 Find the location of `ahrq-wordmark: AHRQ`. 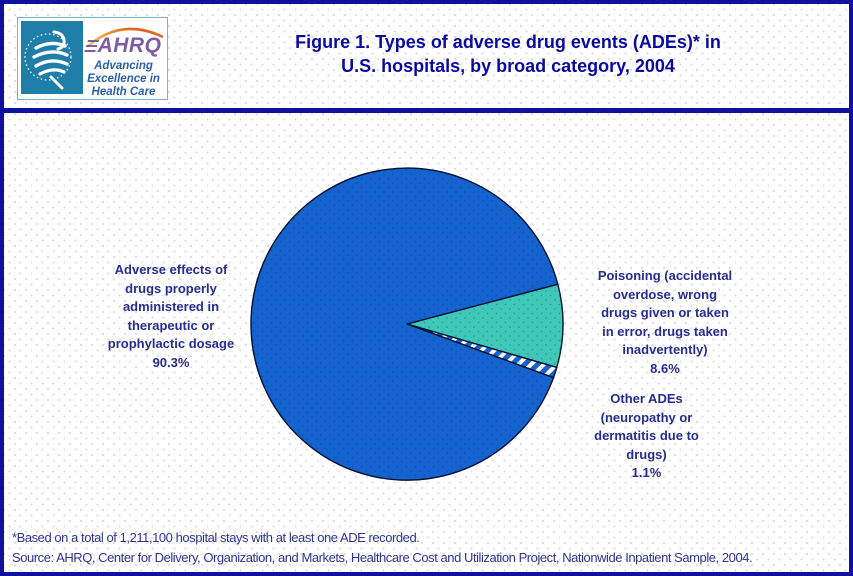

ahrq-wordmark: AHRQ is located at coordinates (129, 45).